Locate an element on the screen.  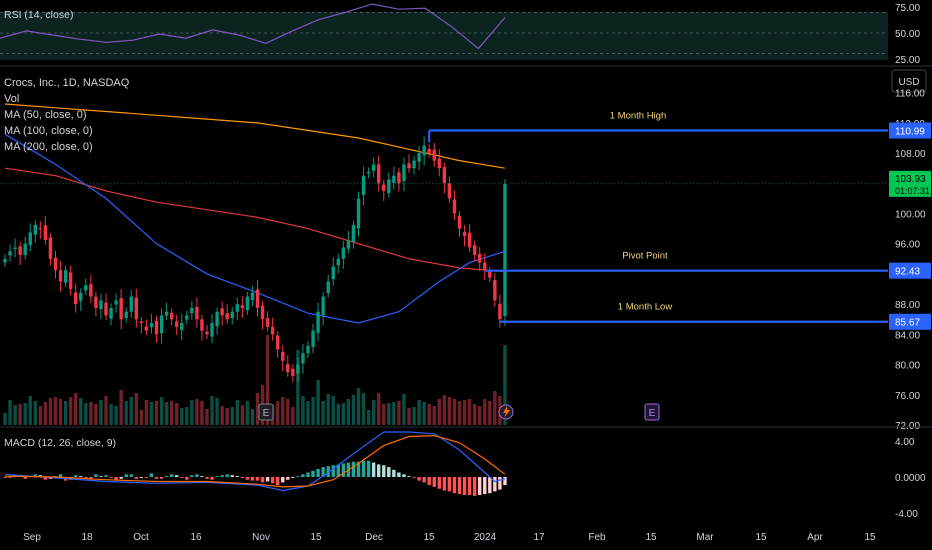
rsi-y-axis: 75.00 50.00 25.00 is located at coordinates (907, 34).